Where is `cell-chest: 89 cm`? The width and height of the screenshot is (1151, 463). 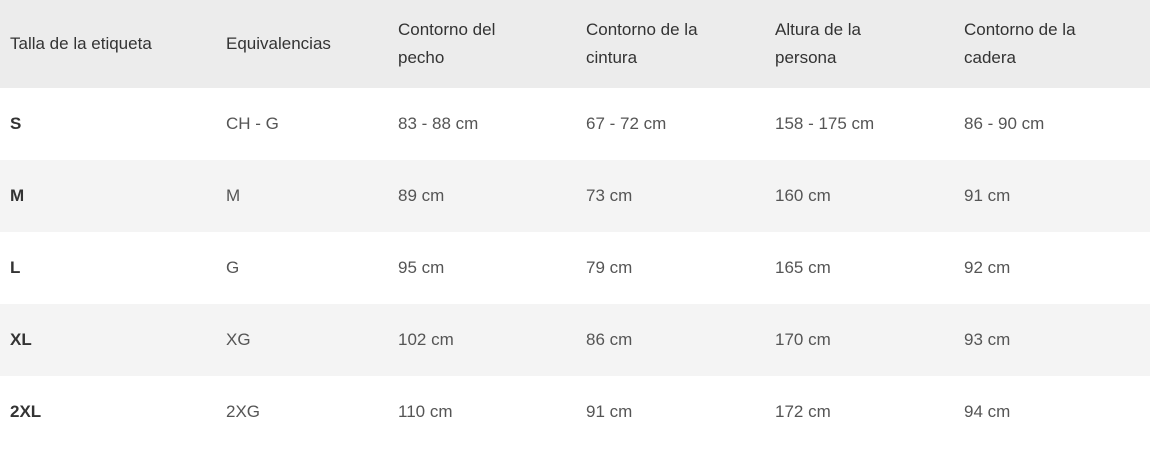 cell-chest: 89 cm is located at coordinates (492, 196).